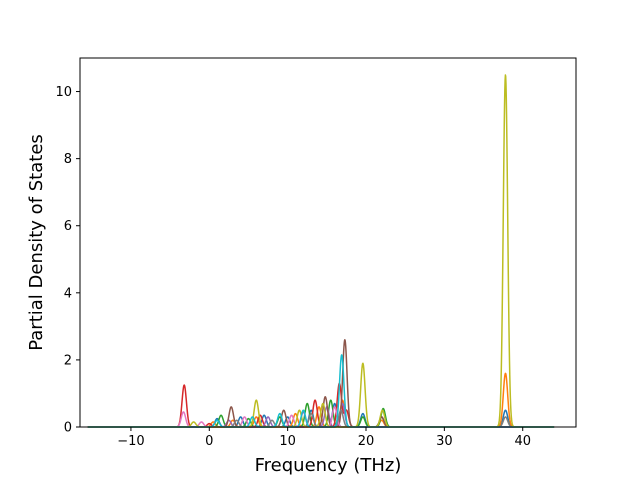  I want to click on x-axis-ticks: −10 0 10 20 30 40, so click(324, 438).